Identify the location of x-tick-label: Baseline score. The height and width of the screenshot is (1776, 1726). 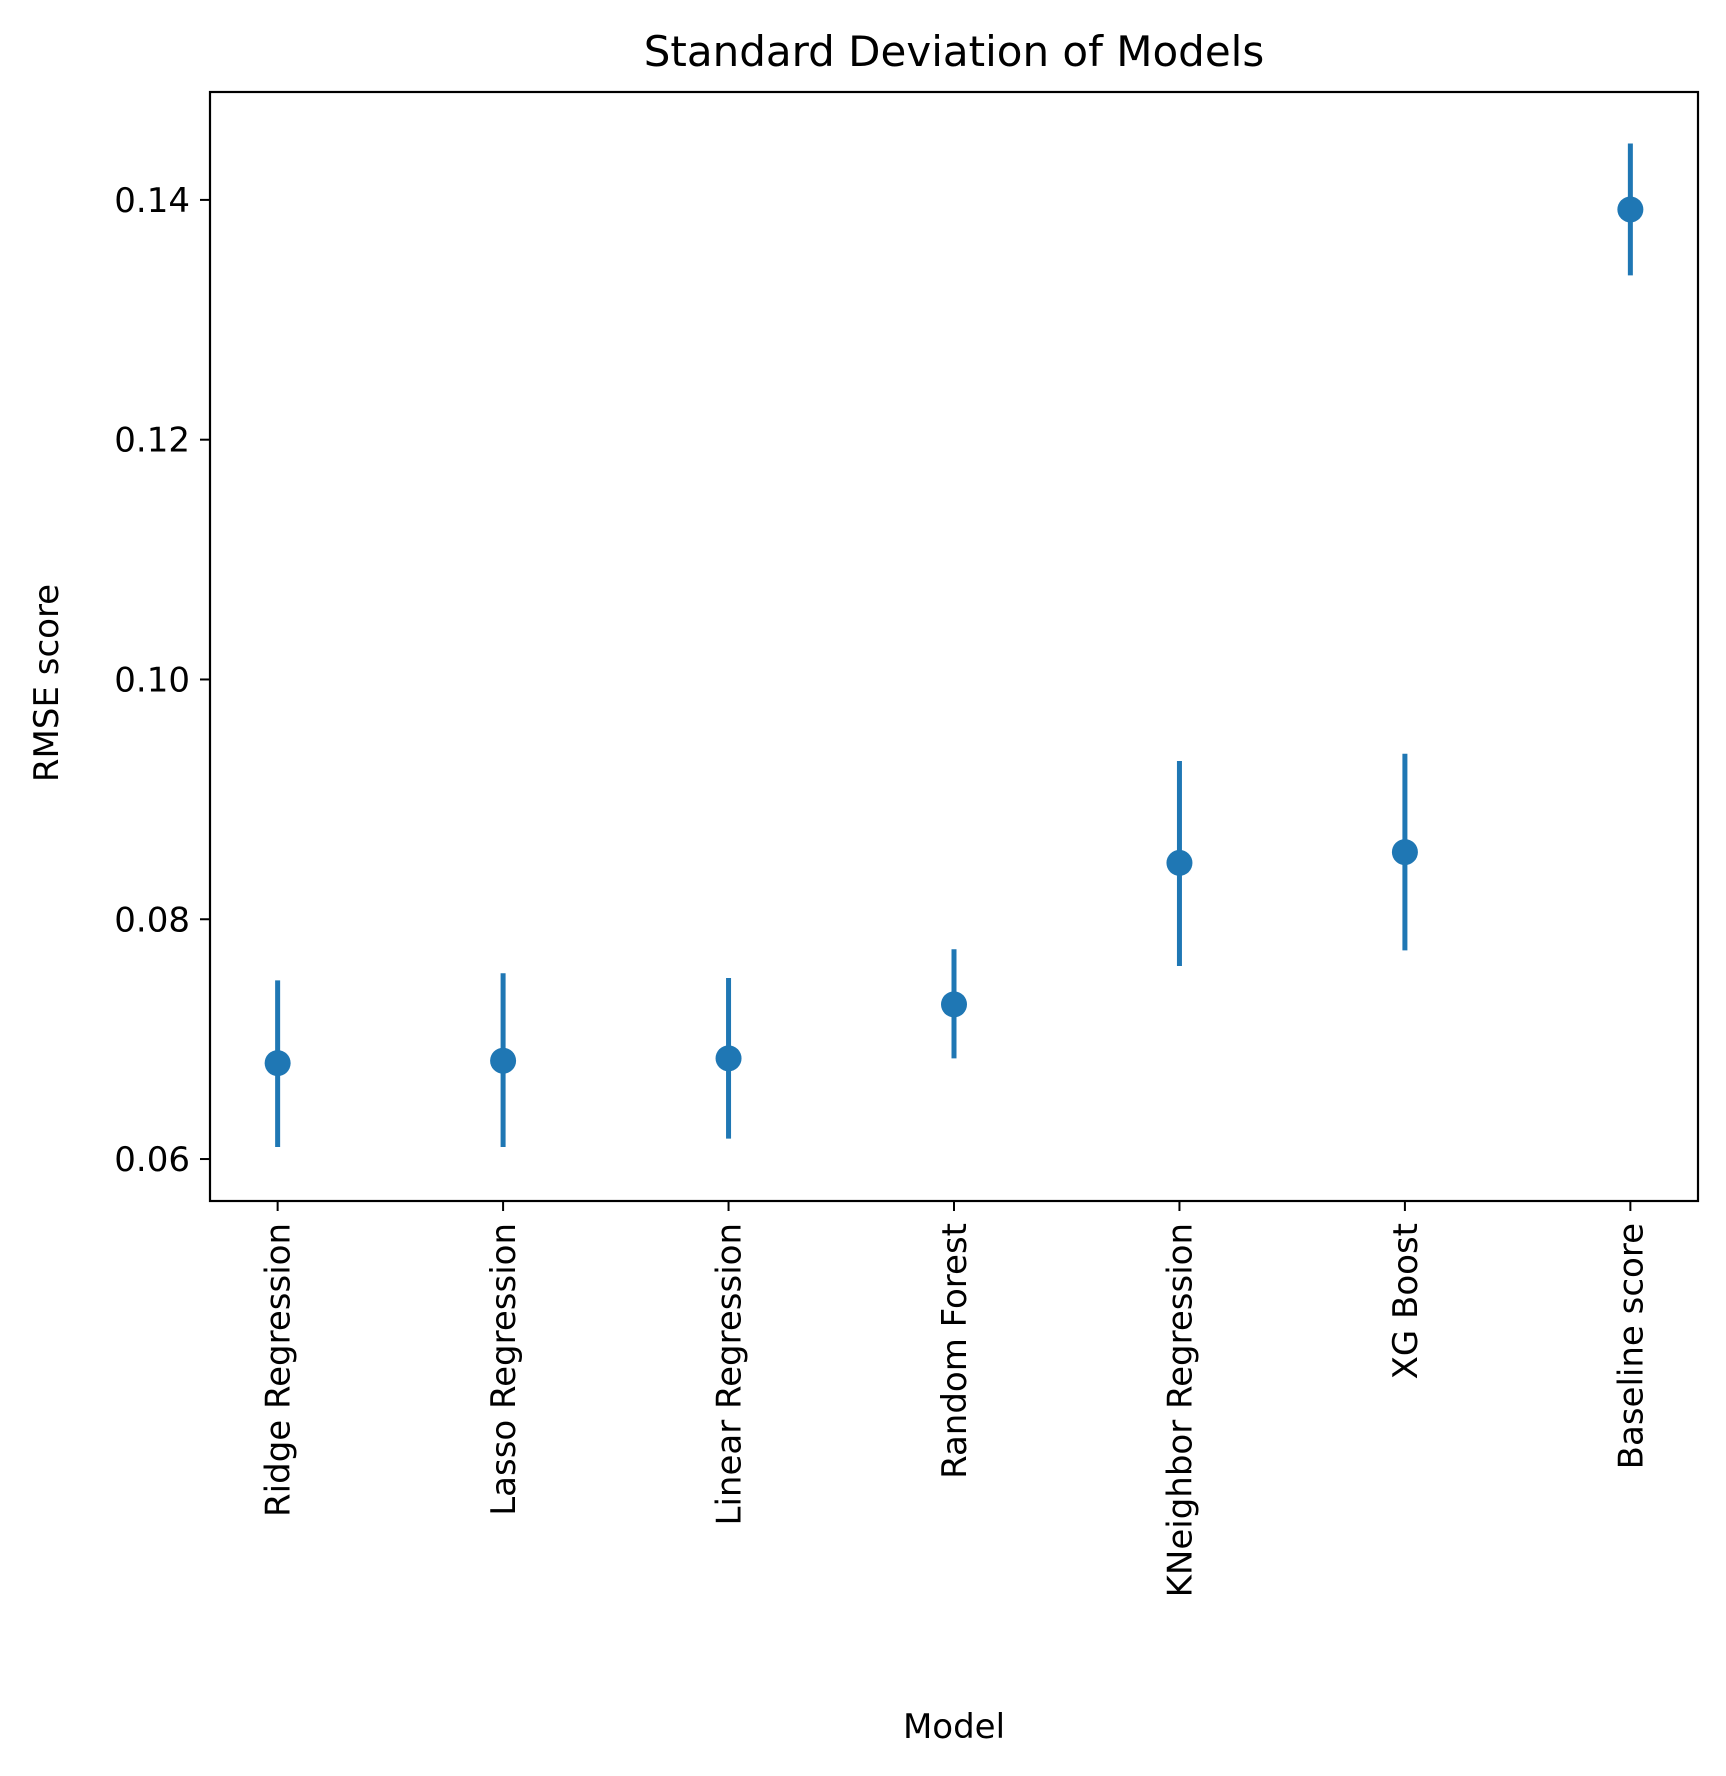
(1631, 1346).